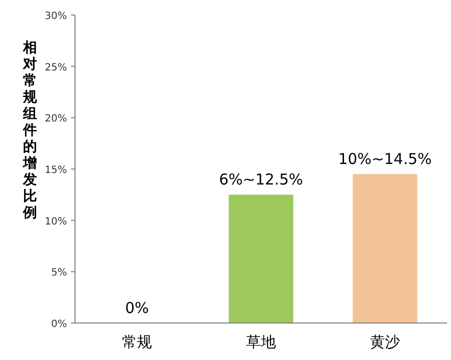  Describe the element at coordinates (59, 324) in the screenshot. I see `y-tick-label: 0%` at that location.